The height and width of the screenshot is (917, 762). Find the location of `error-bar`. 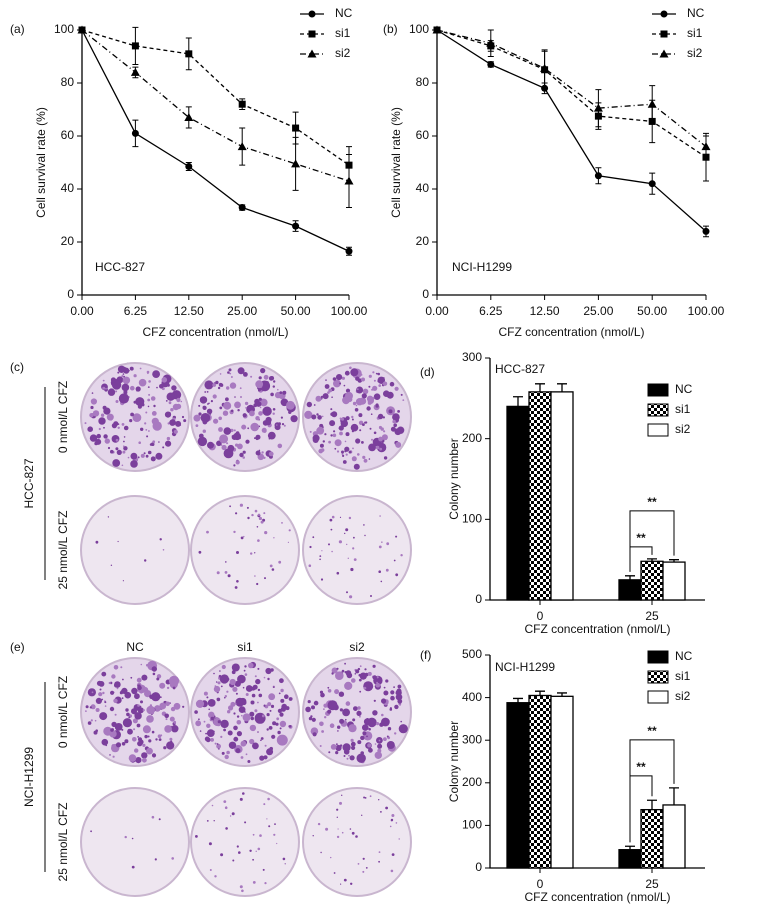

error-bar is located at coordinates (540, 693).